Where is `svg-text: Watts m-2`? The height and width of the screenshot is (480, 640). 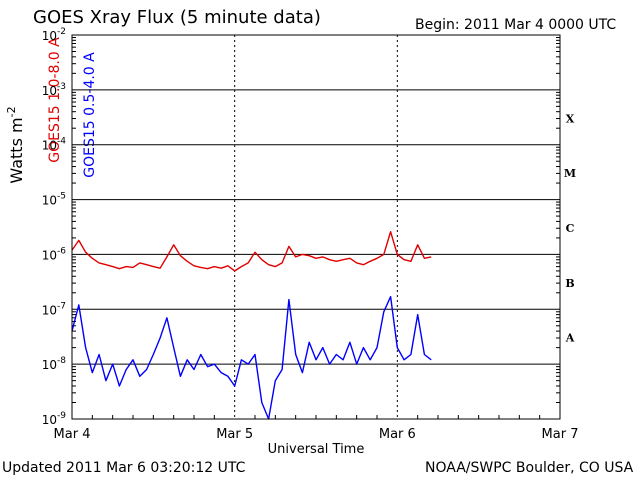
svg-text: Watts m-2 is located at coordinates (15, 144).